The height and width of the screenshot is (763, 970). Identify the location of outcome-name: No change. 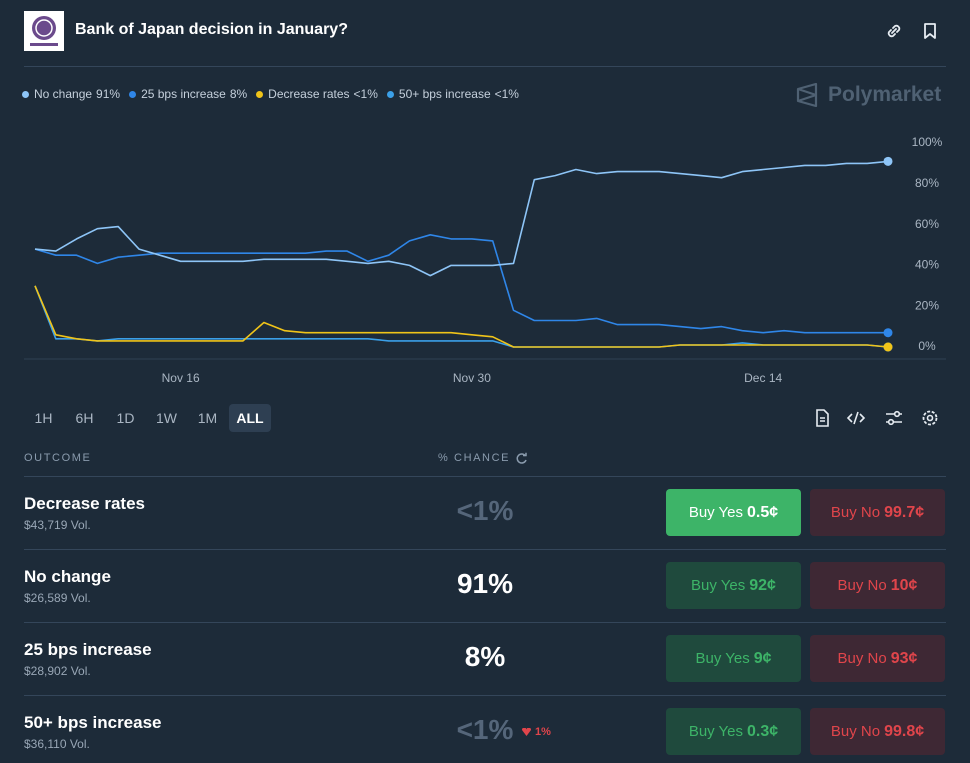
(67, 576).